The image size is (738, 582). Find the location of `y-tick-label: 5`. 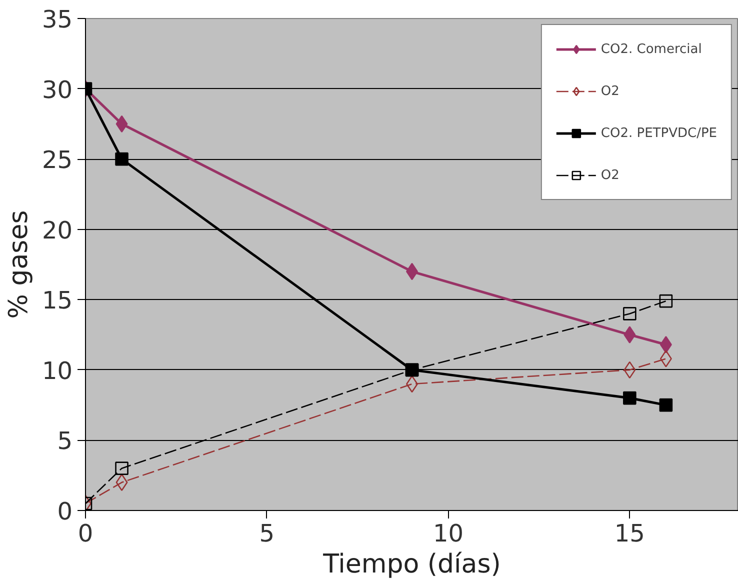

y-tick-label: 5 is located at coordinates (65, 441).